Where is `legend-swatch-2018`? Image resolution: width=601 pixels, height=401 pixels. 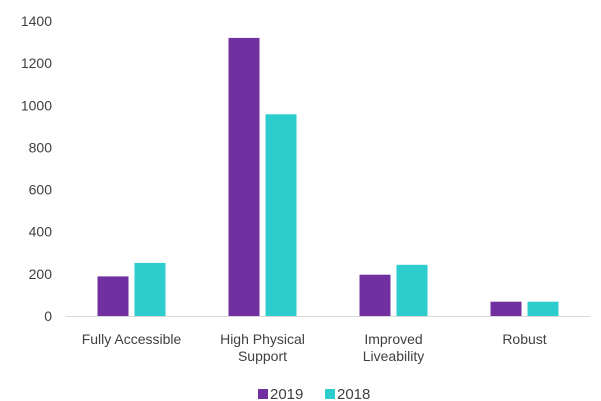 legend-swatch-2018 is located at coordinates (330, 394).